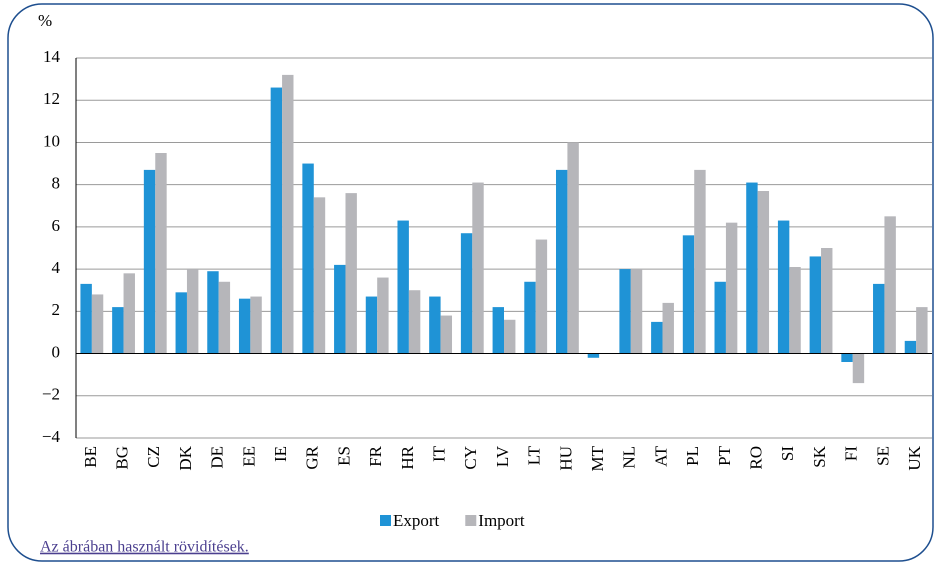 The width and height of the screenshot is (939, 565). Describe the element at coordinates (375, 455) in the screenshot. I see `x-tick-label: FR` at that location.